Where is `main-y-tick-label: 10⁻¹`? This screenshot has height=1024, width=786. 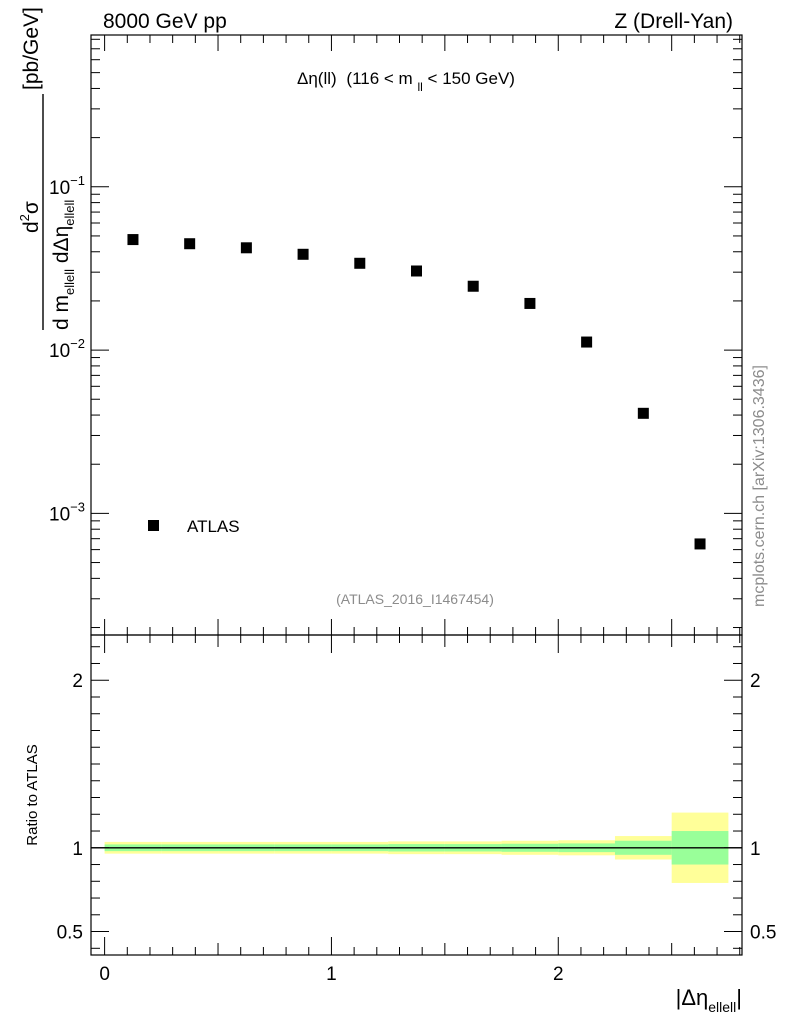
main-y-tick-label: 10⁻¹ is located at coordinates (67, 186).